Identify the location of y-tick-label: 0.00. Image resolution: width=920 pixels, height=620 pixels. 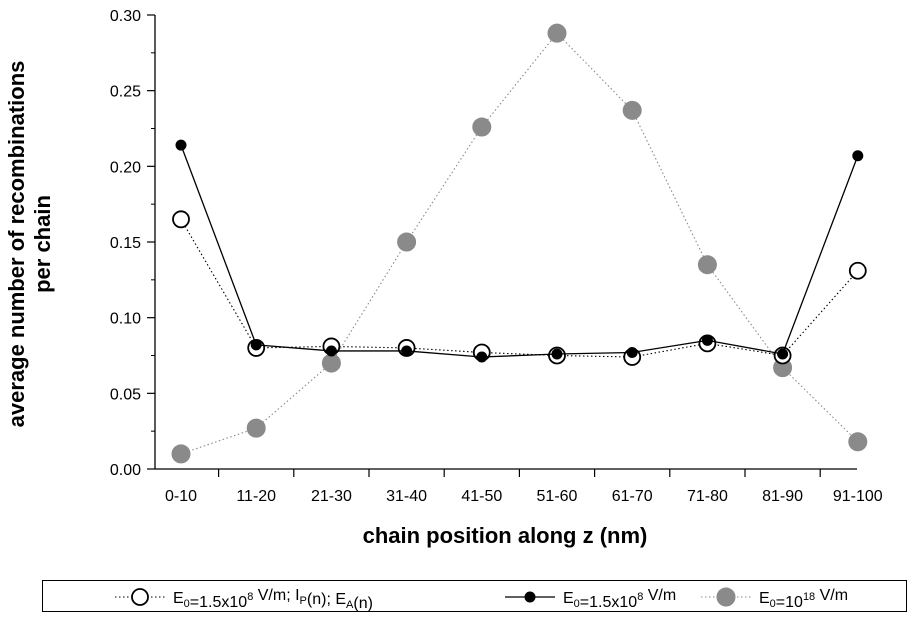
(125, 470).